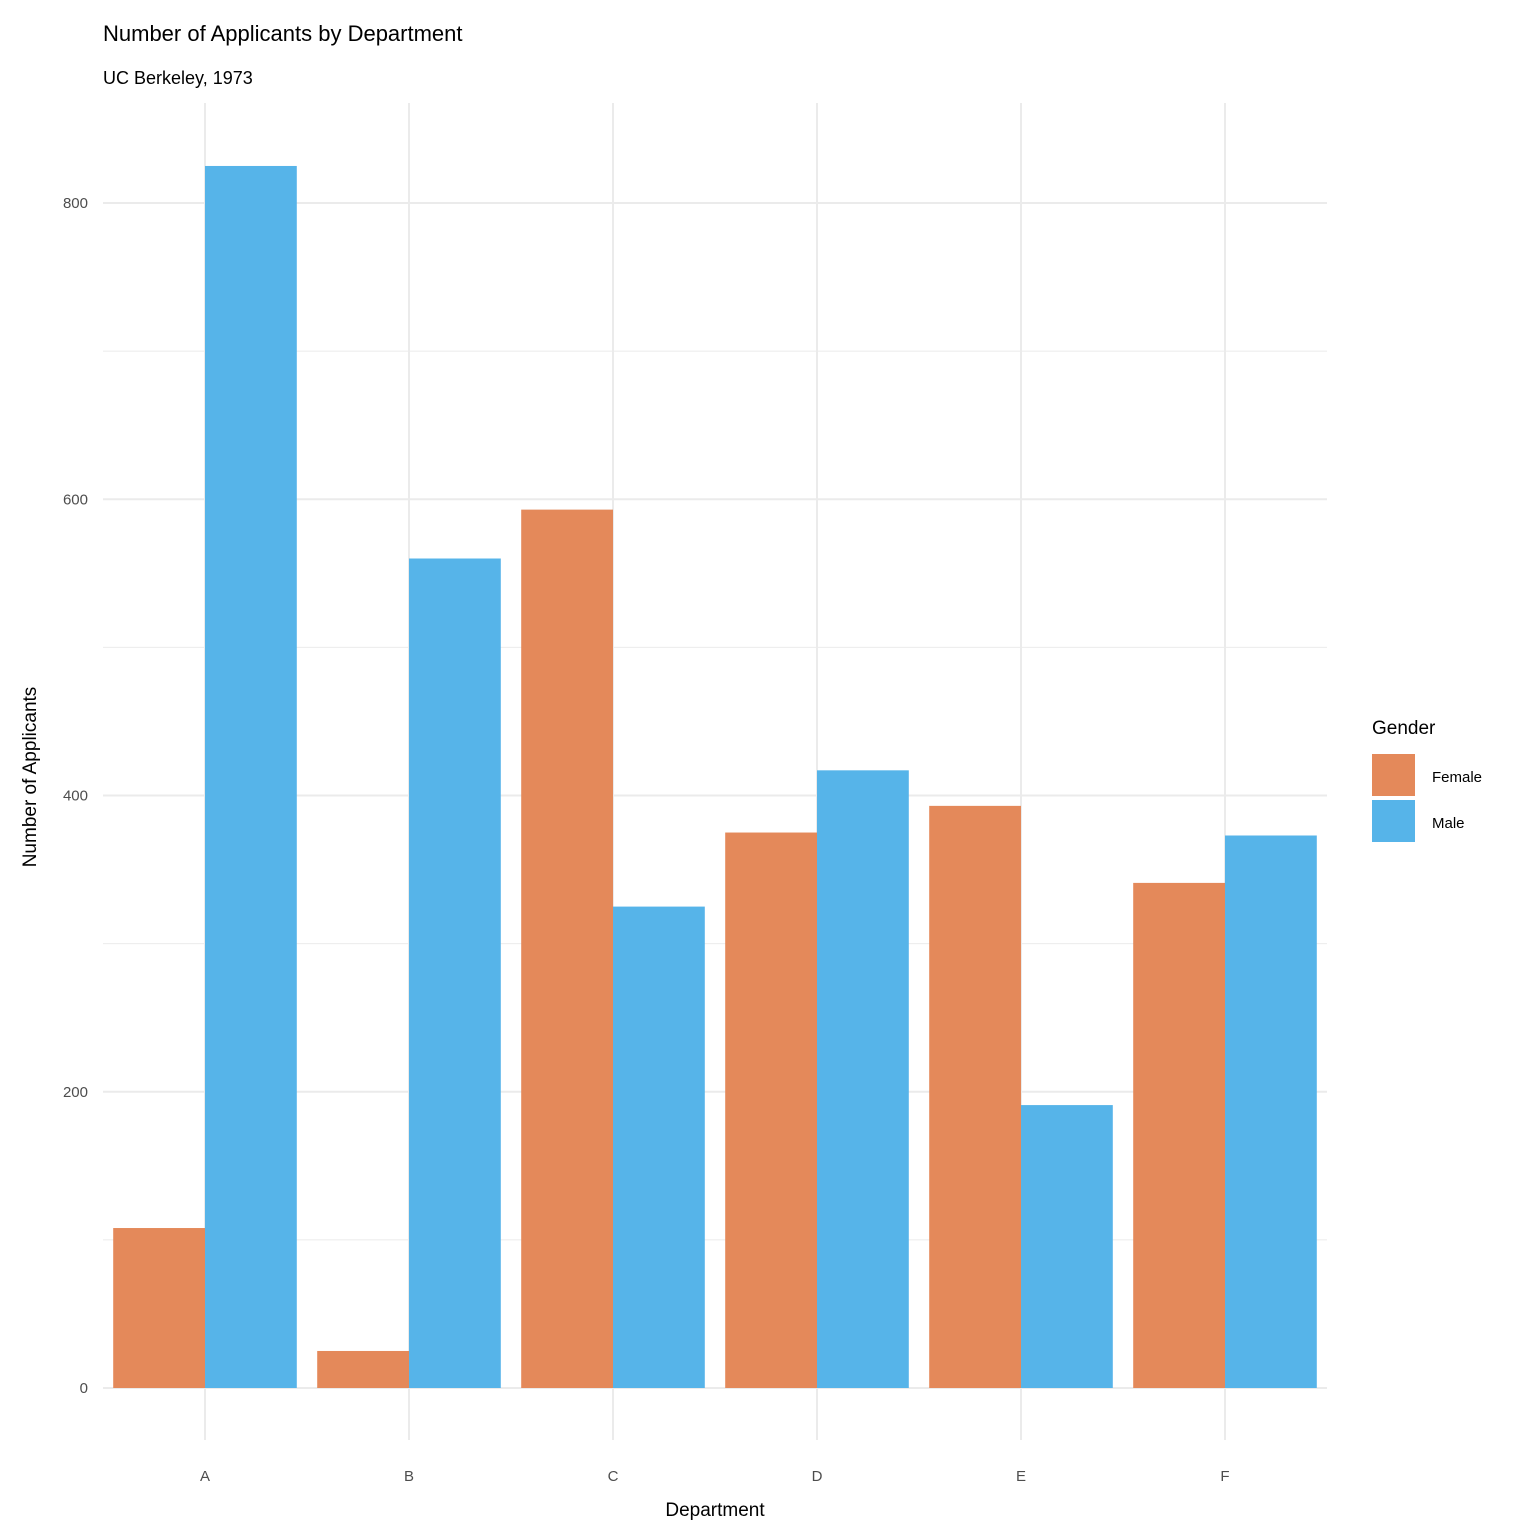 The width and height of the screenshot is (1536, 1536). Describe the element at coordinates (975, 1096) in the screenshot. I see `bar-female-E` at that location.